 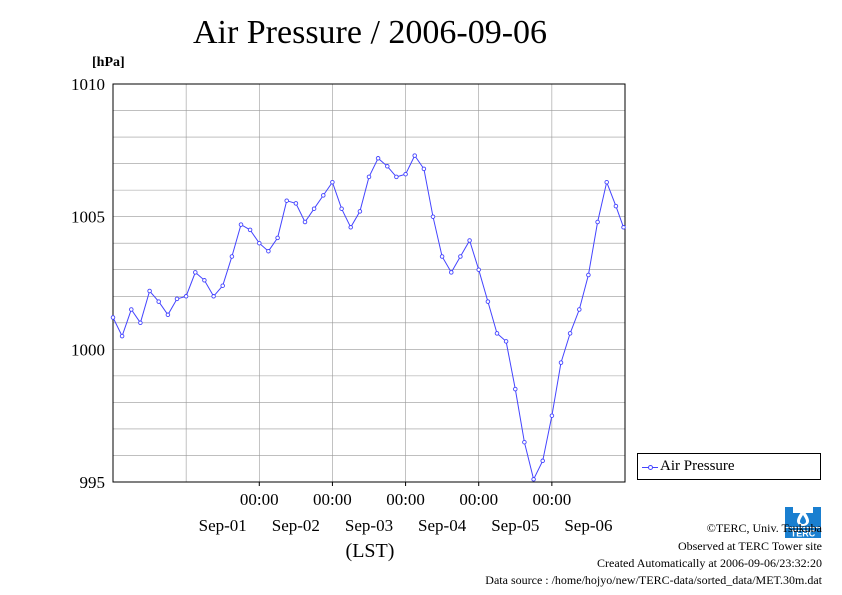 I want to click on y-axis-unit-label: [hPa], so click(x=108, y=62).